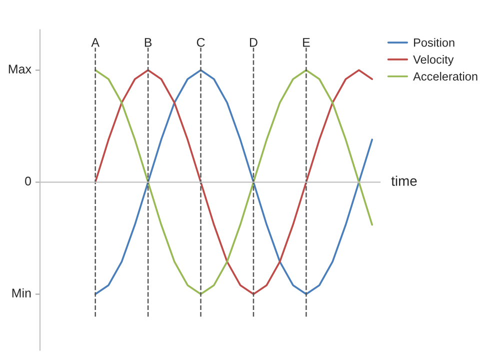 The image size is (500, 364). What do you see at coordinates (148, 42) in the screenshot?
I see `x-tick-label: B` at bounding box center [148, 42].